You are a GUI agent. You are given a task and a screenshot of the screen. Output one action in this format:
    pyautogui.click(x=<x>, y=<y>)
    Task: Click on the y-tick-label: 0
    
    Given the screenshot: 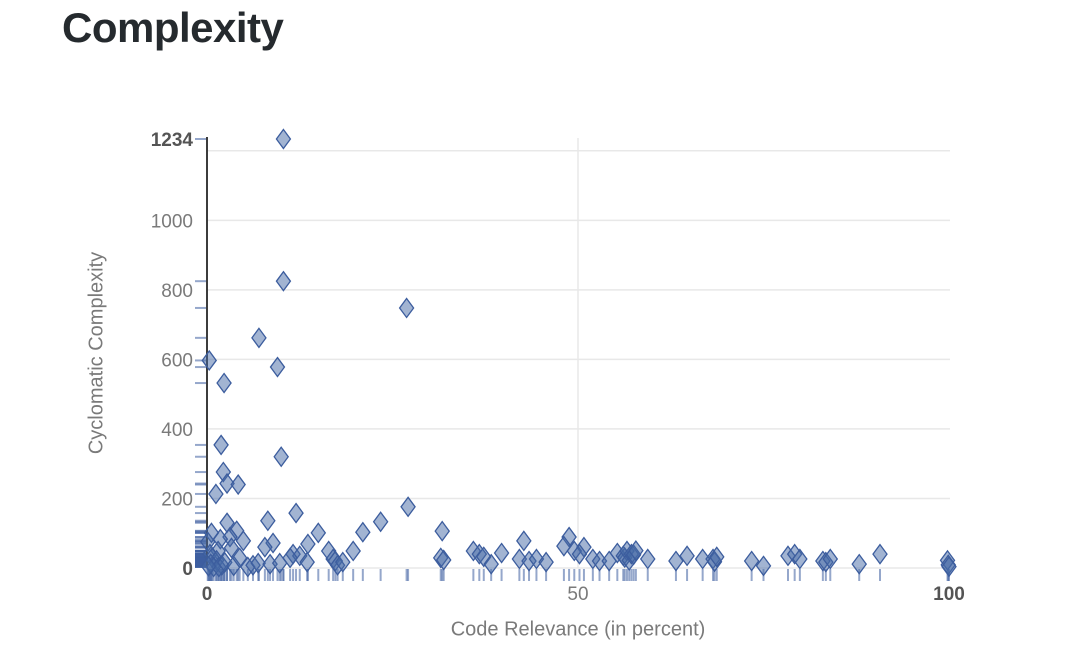 What is the action you would take?
    pyautogui.click(x=187, y=569)
    